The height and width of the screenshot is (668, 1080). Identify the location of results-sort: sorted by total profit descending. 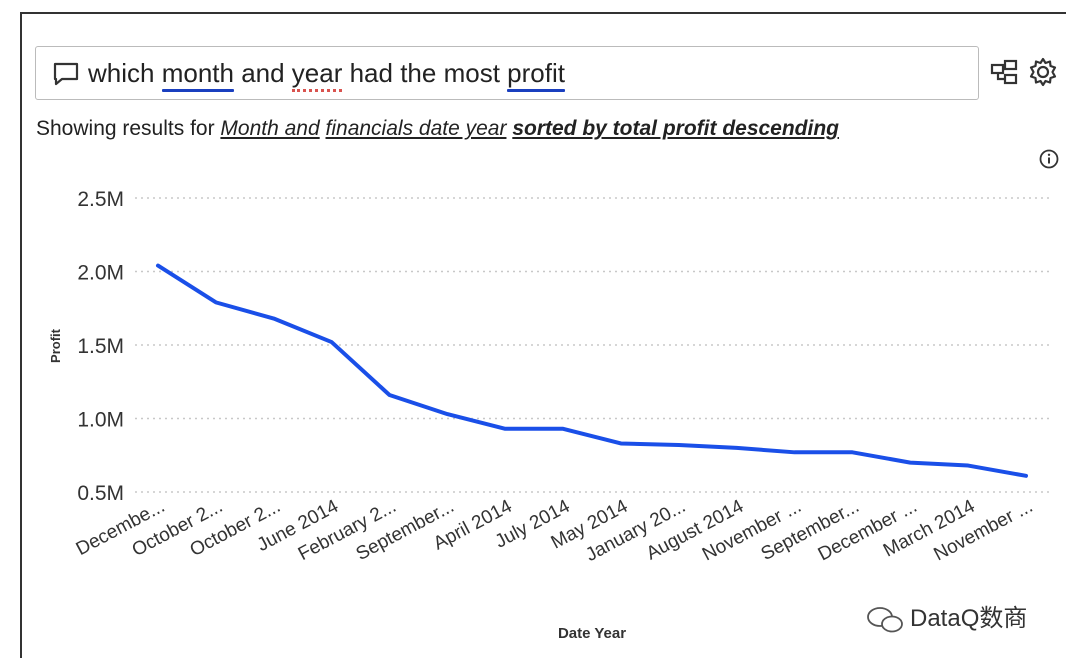
(676, 128).